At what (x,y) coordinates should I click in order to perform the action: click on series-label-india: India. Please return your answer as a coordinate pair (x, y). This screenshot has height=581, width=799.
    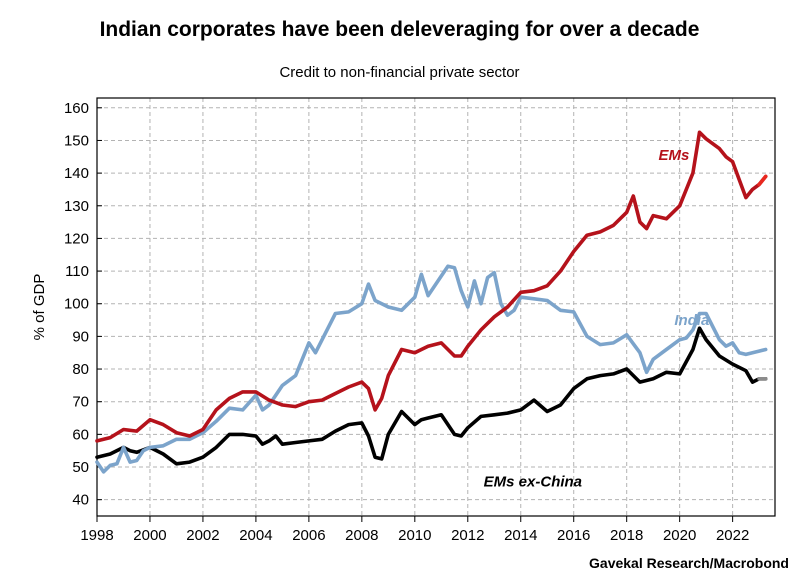
    Looking at the image, I should click on (691, 320).